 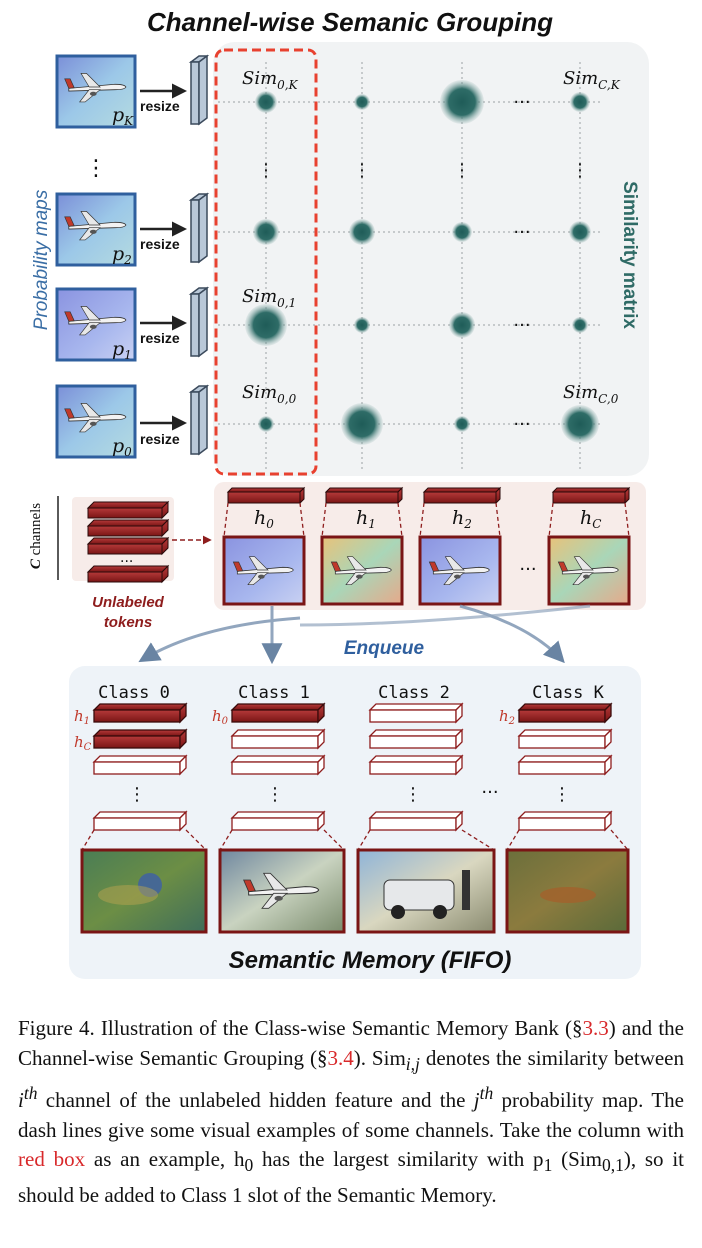 What do you see at coordinates (52, 1159) in the screenshot?
I see `caption-red-box: red box` at bounding box center [52, 1159].